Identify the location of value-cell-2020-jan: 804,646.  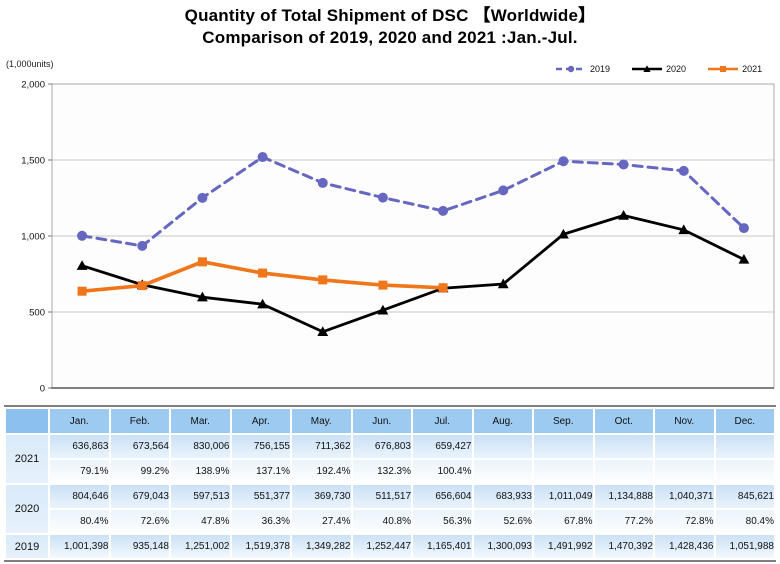
(79, 496).